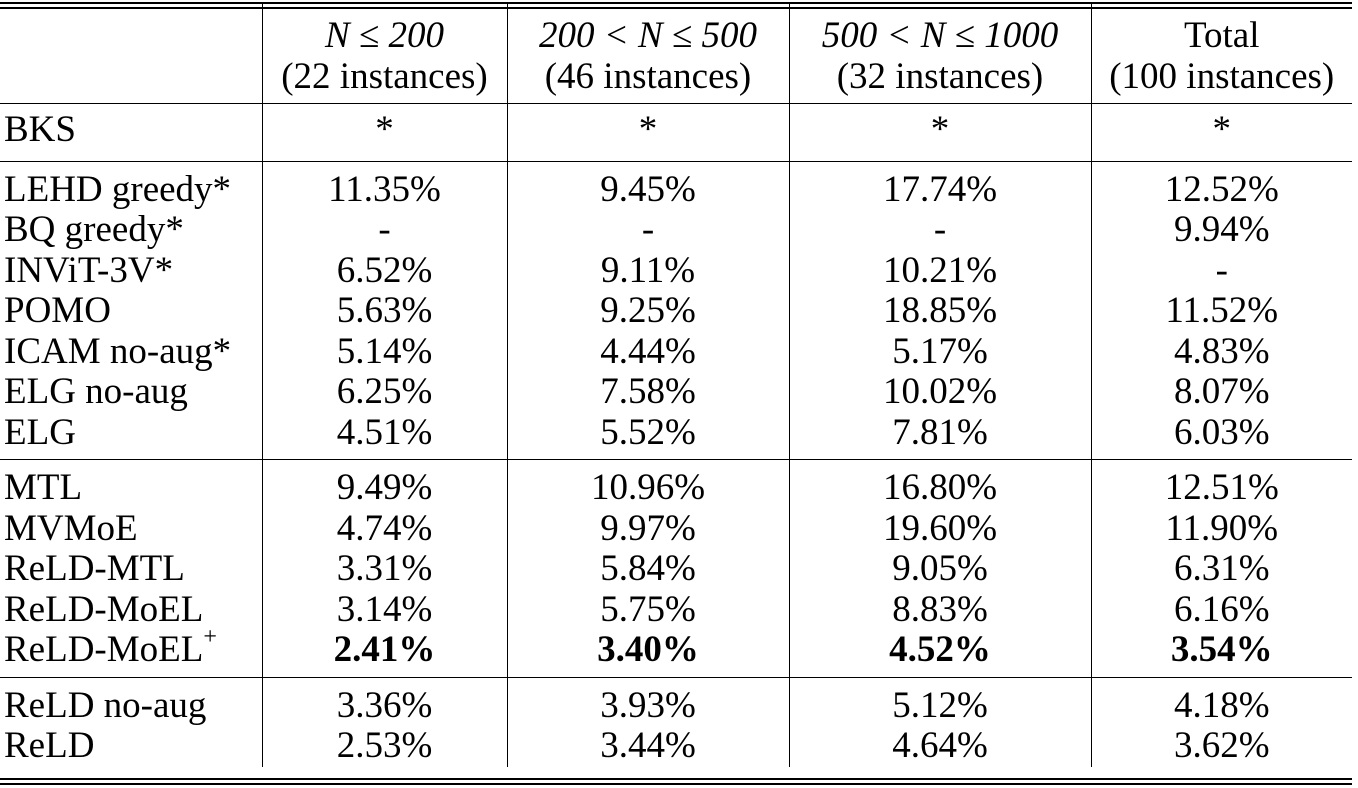  I want to click on method-name: ELG, so click(131, 436).